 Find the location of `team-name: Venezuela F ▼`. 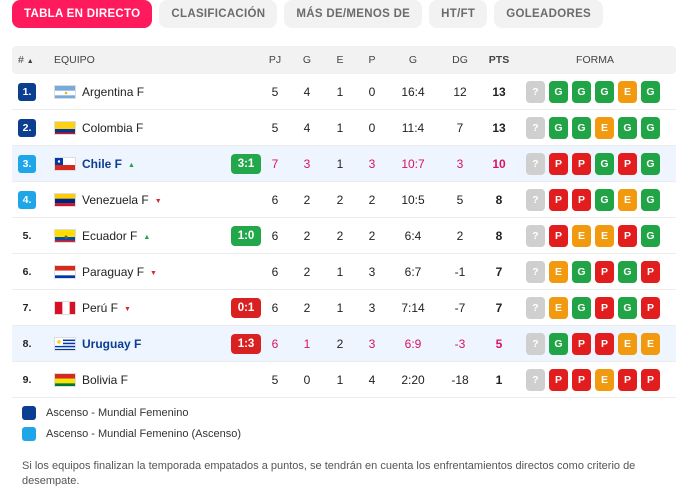

team-name: Venezuela F ▼ is located at coordinates (122, 200).